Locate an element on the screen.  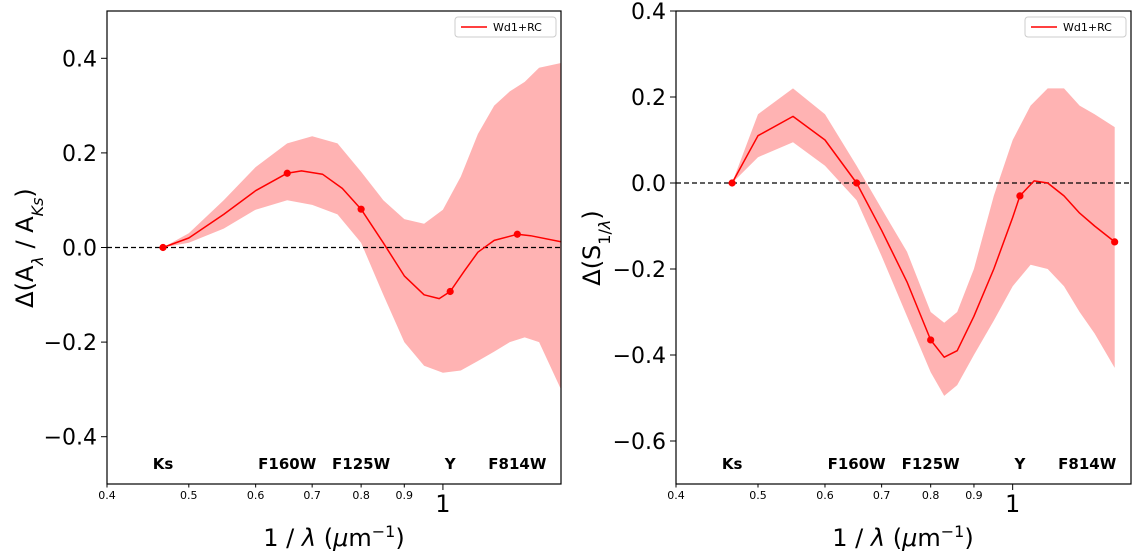
y-axis-label: Δ(S1/λ) is located at coordinates (596, 247).